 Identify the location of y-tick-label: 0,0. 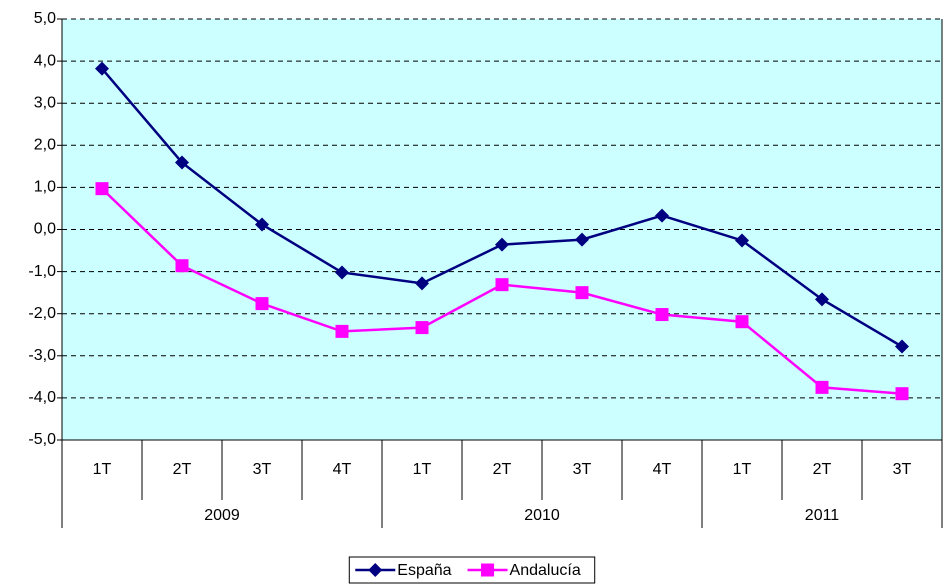
(45, 229).